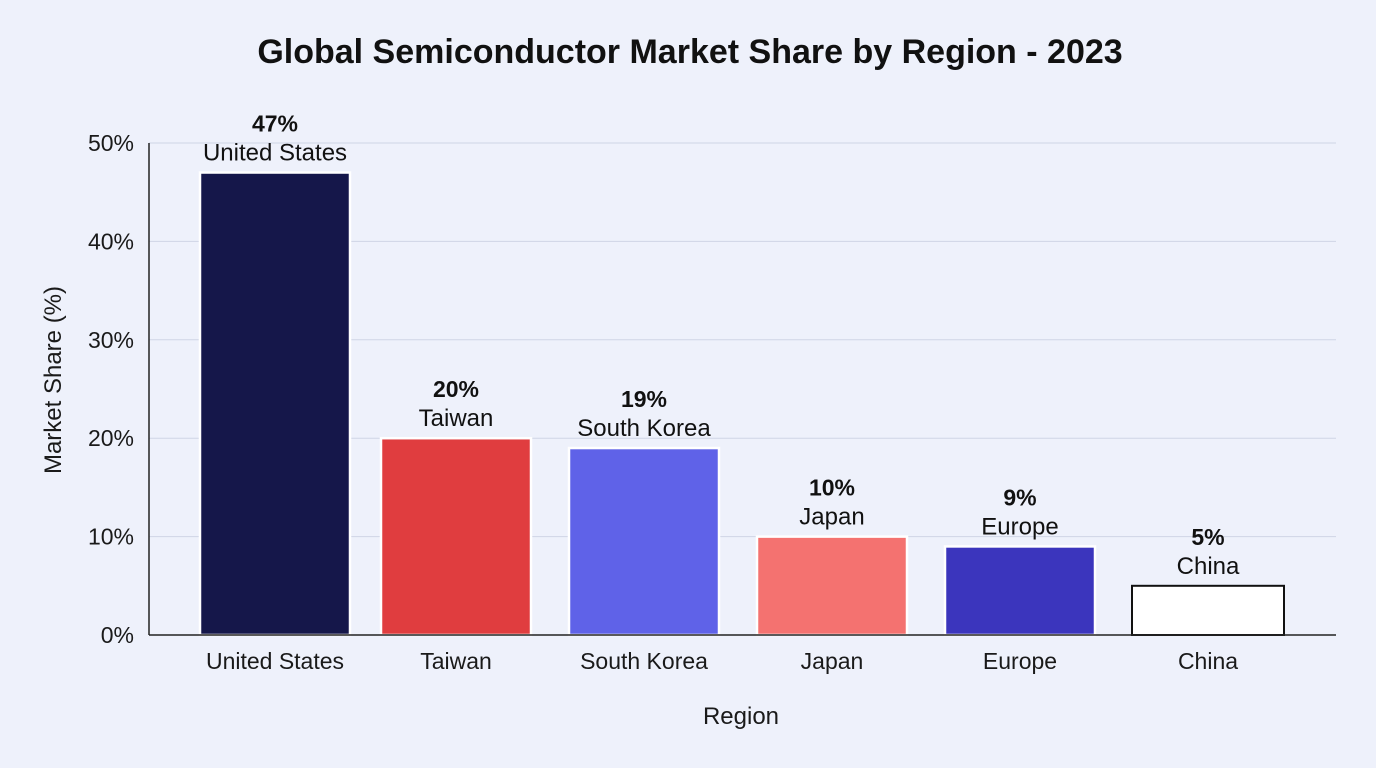  I want to click on bar-name-label: Europe, so click(1019, 526).